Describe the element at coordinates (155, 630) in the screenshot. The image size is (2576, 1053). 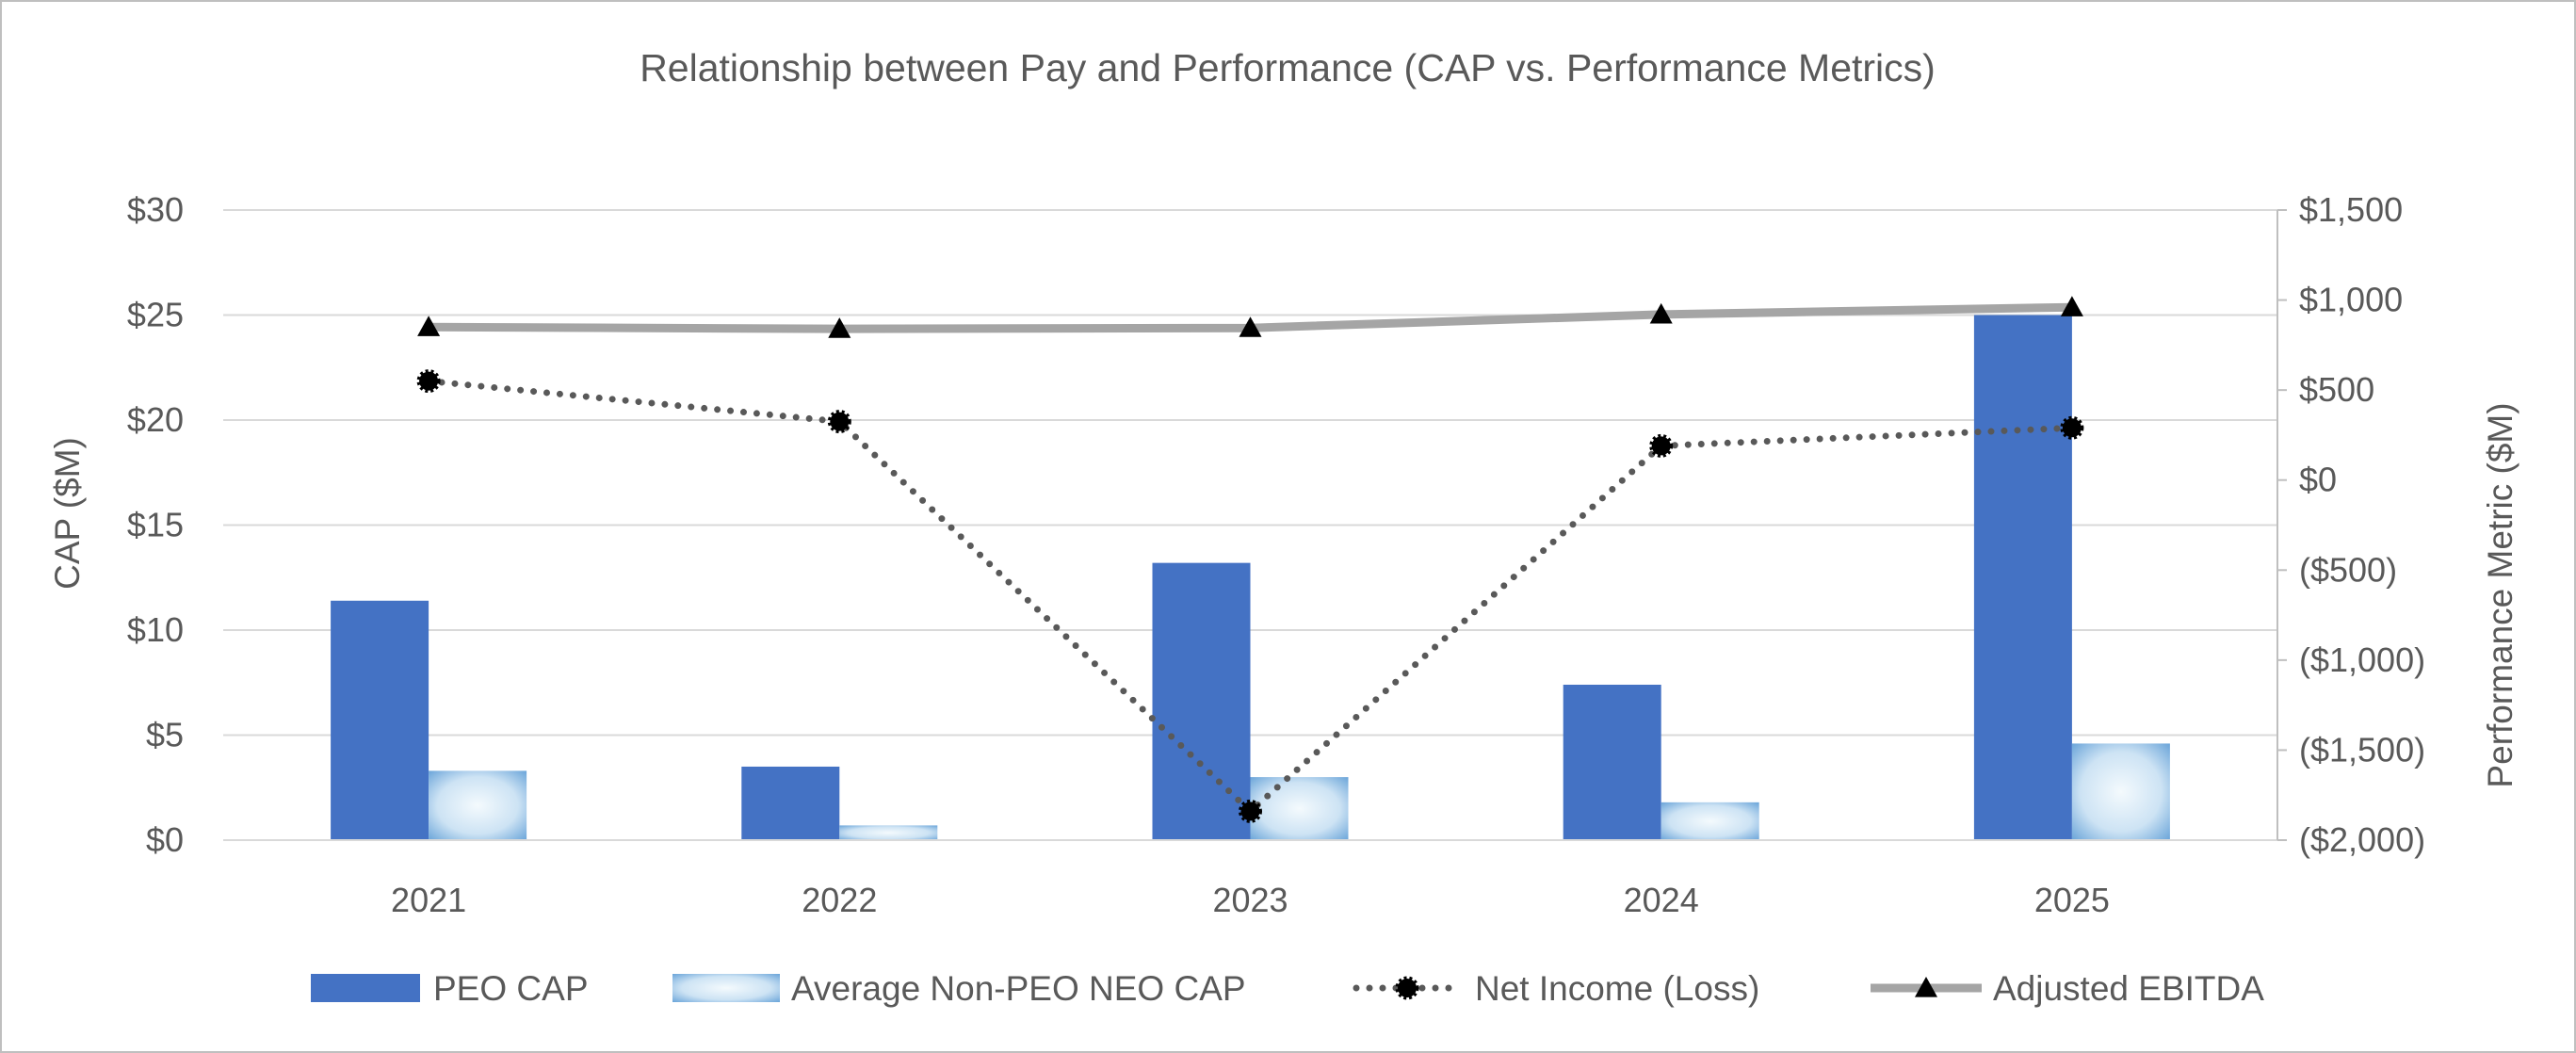
I see `y-tick-label-left: $10` at that location.